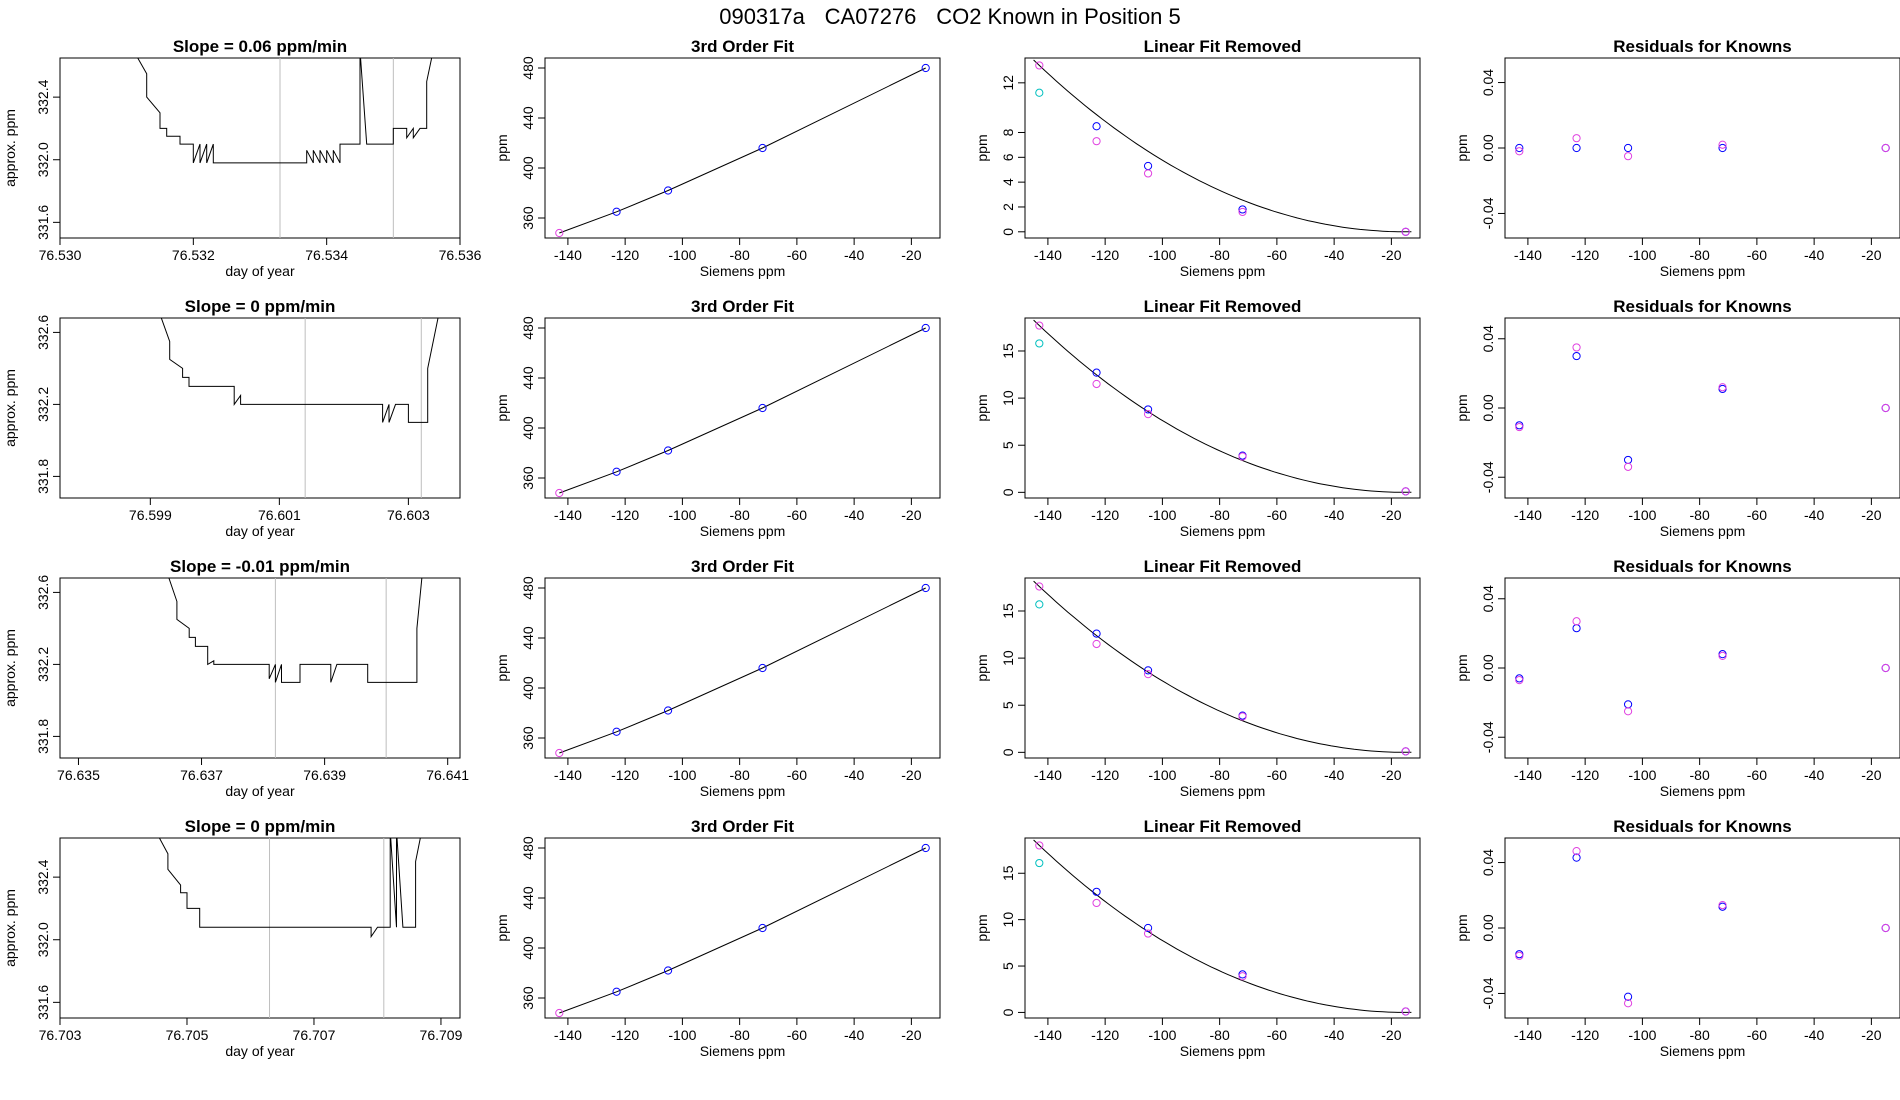 The image size is (1900, 1100). What do you see at coordinates (289, 888) in the screenshot?
I see `raw-trace-line` at bounding box center [289, 888].